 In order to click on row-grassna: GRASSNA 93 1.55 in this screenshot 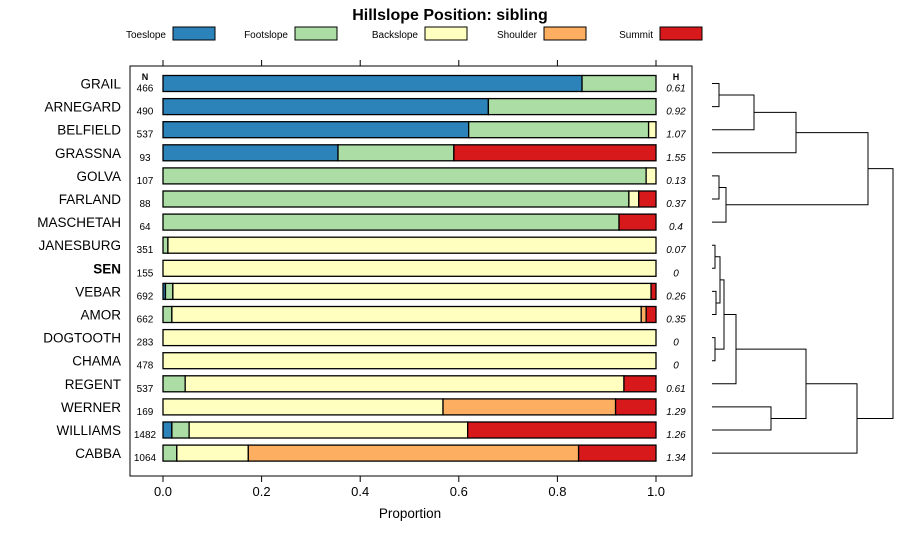, I will do `click(370, 154)`.